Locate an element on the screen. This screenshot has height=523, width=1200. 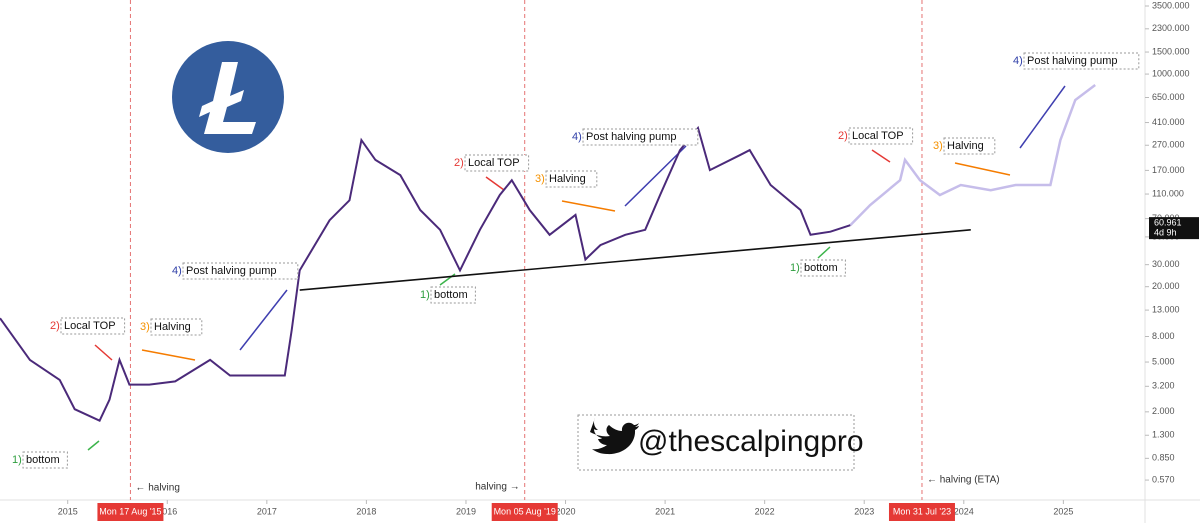
x-tick-label: 2024 is located at coordinates (964, 511).